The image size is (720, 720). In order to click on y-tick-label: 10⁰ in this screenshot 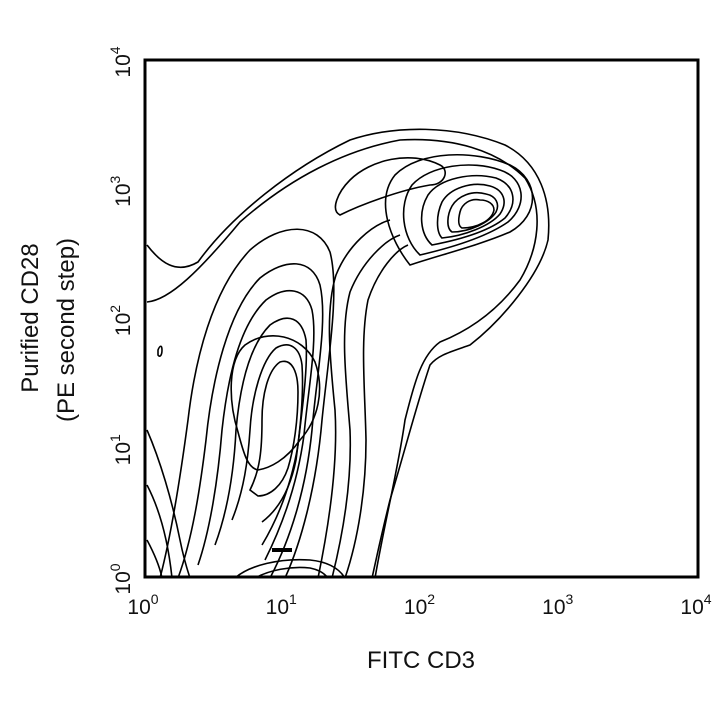, I will do `click(121, 578)`.